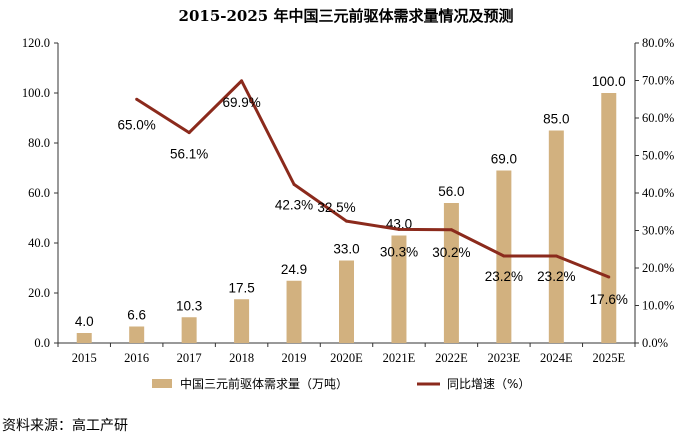  What do you see at coordinates (658, 43) in the screenshot?
I see `right-tick-label: 80.0%` at bounding box center [658, 43].